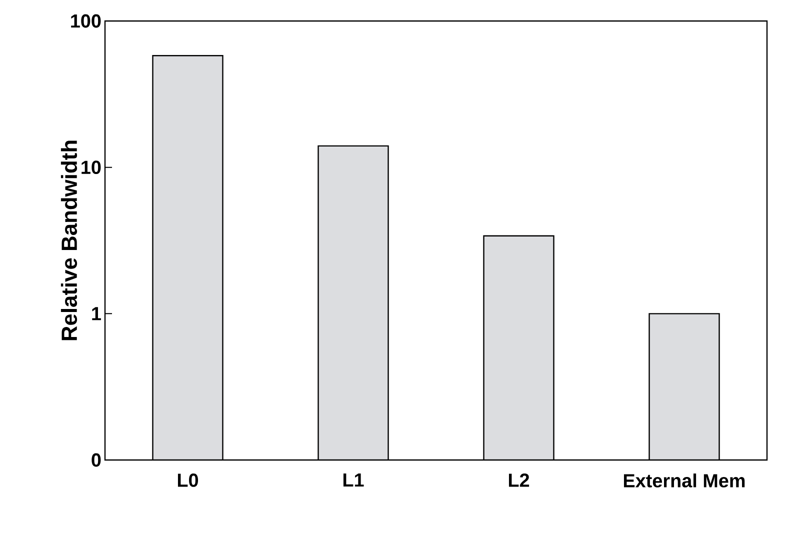 Image resolution: width=799 pixels, height=537 pixels. What do you see at coordinates (96, 313) in the screenshot?
I see `y-tick-label: 1` at bounding box center [96, 313].